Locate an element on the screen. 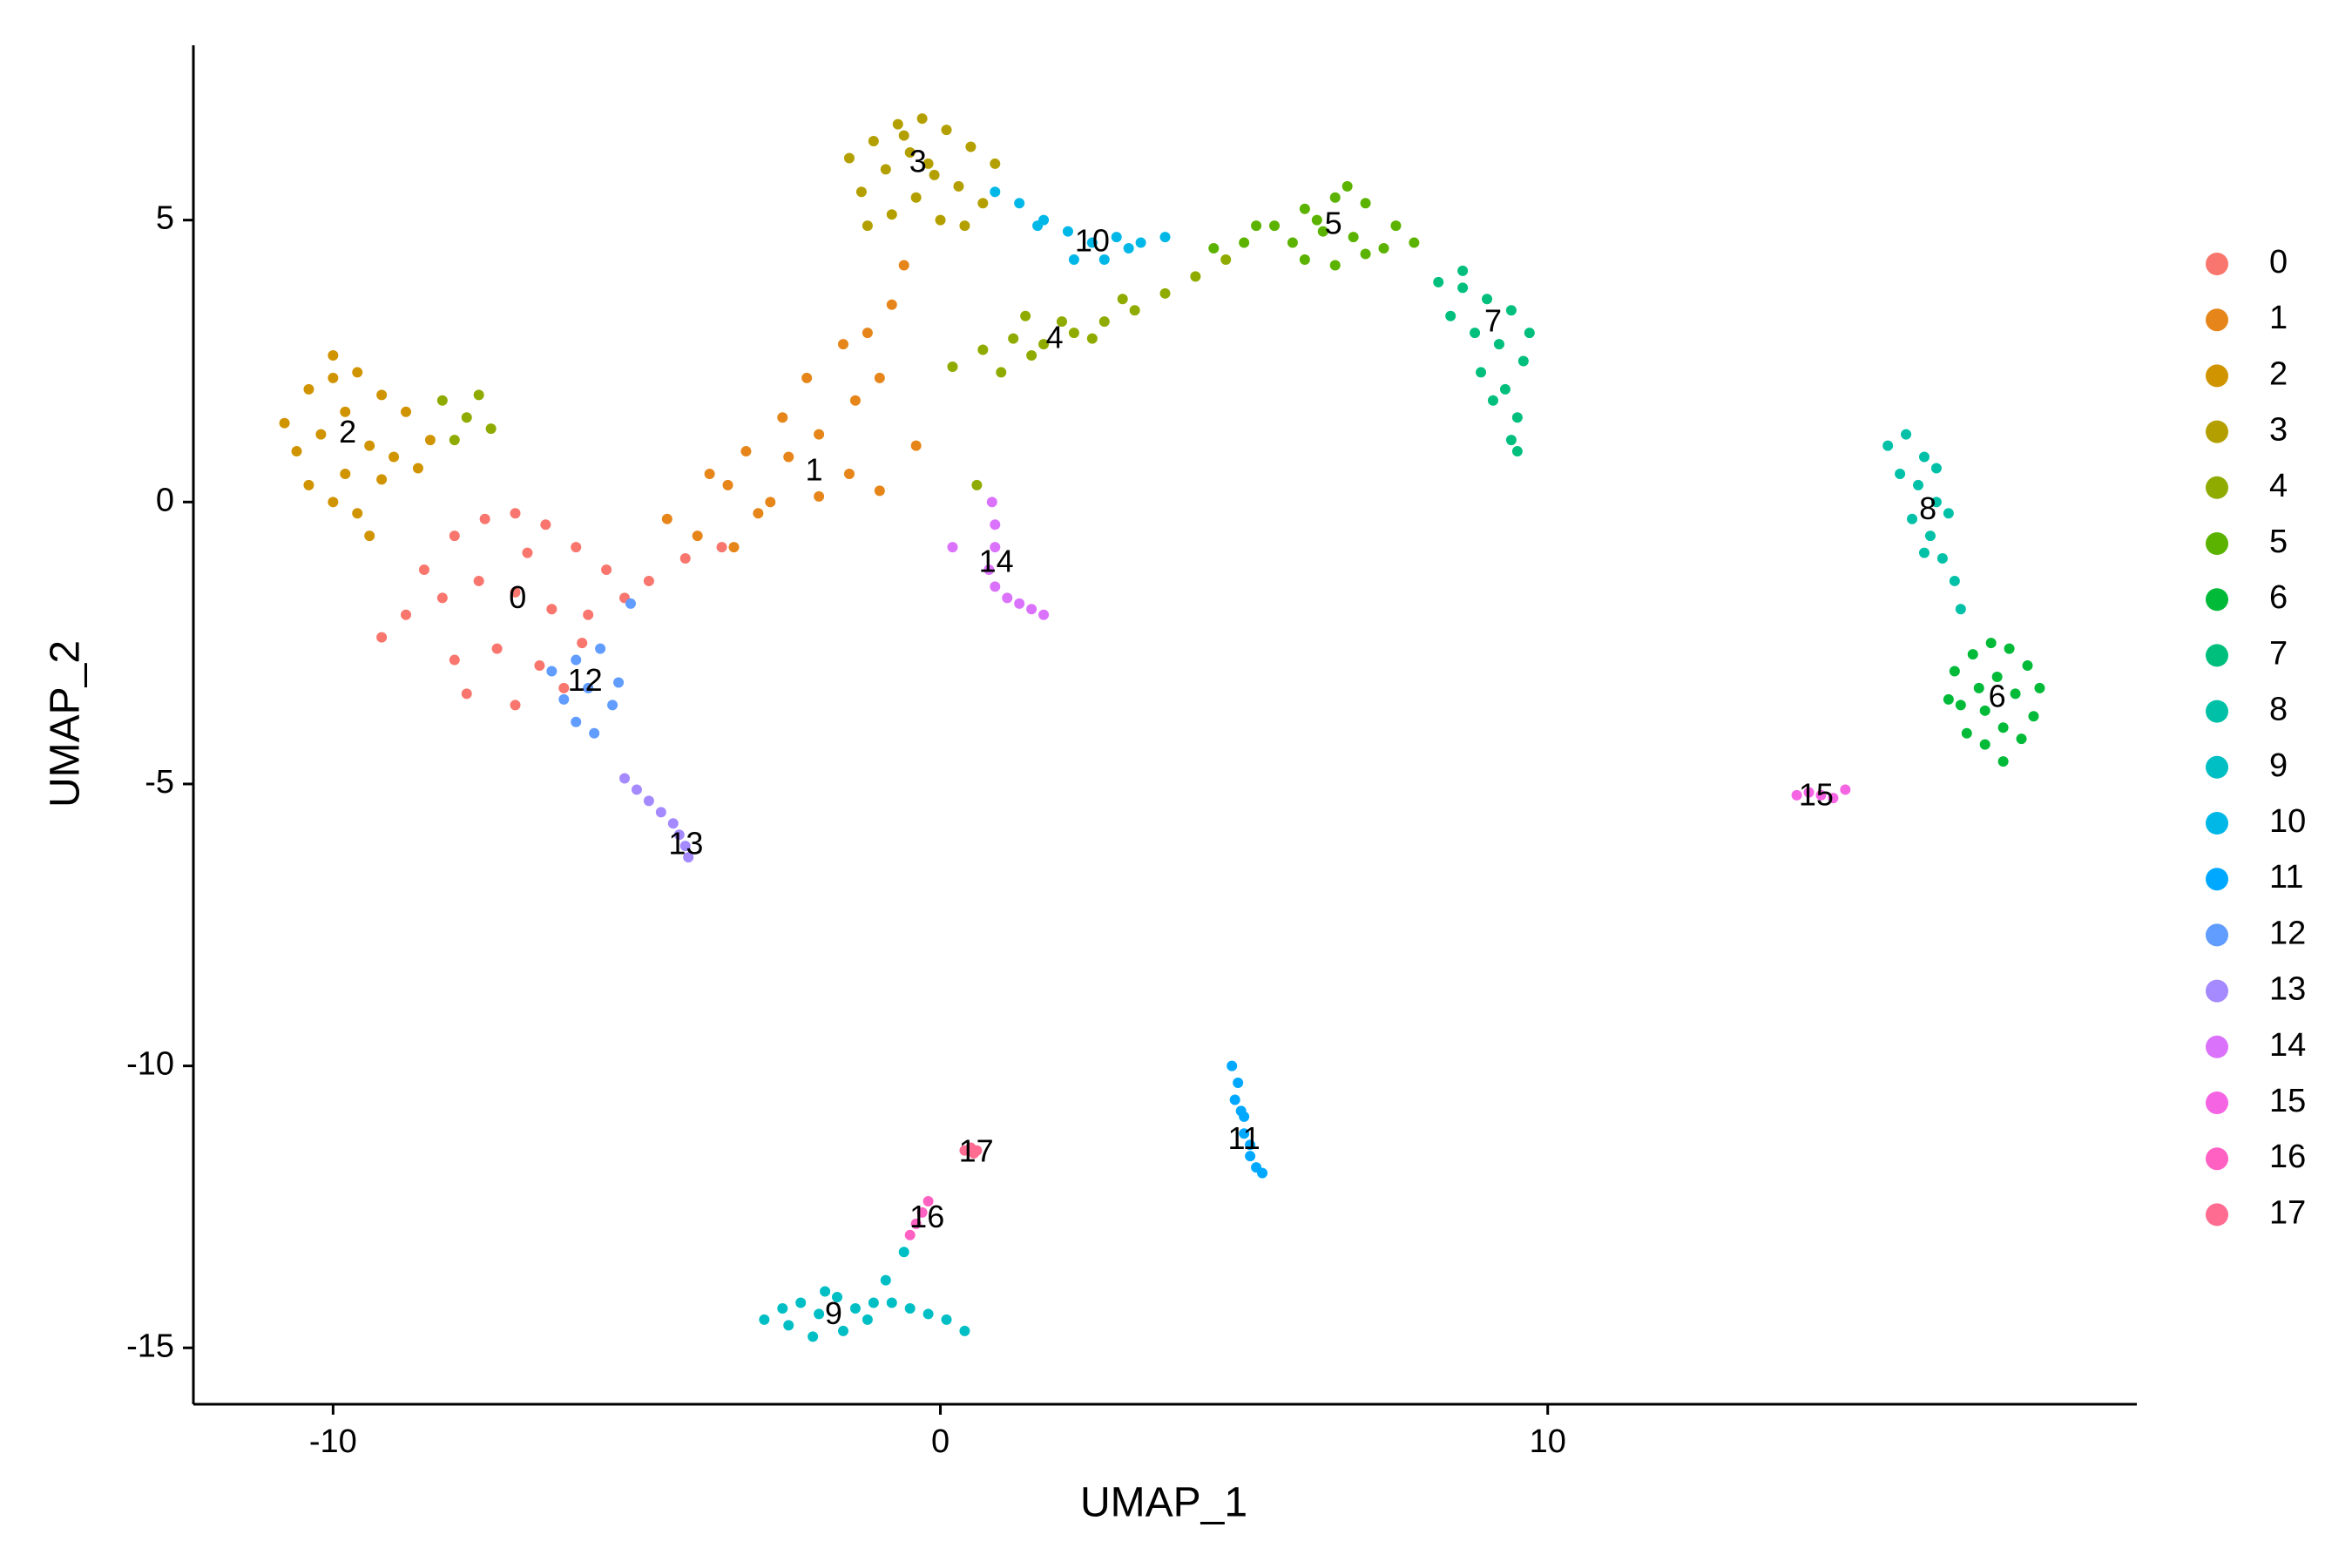 The width and height of the screenshot is (2352, 1568). cluster-label: 12 is located at coordinates (585, 680).